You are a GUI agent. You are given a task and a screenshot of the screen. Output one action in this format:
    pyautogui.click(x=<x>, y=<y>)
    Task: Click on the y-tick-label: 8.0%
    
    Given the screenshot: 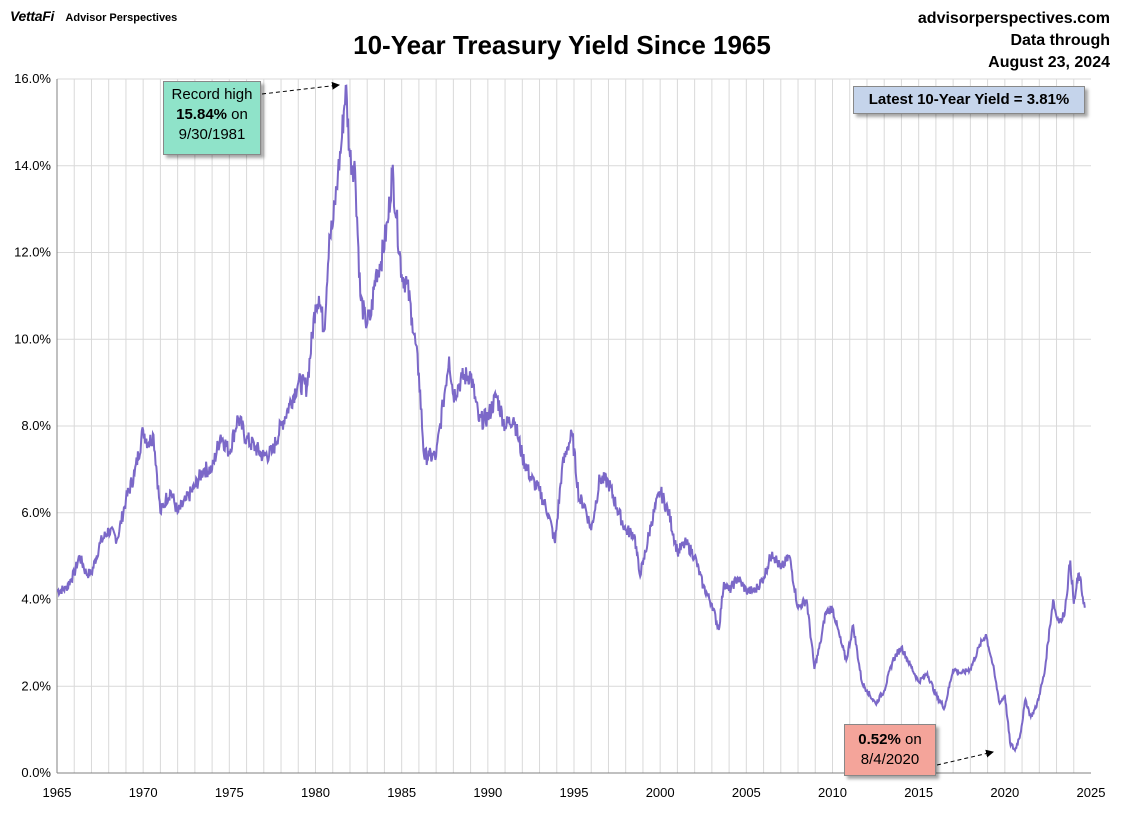 What is the action you would take?
    pyautogui.click(x=36, y=425)
    